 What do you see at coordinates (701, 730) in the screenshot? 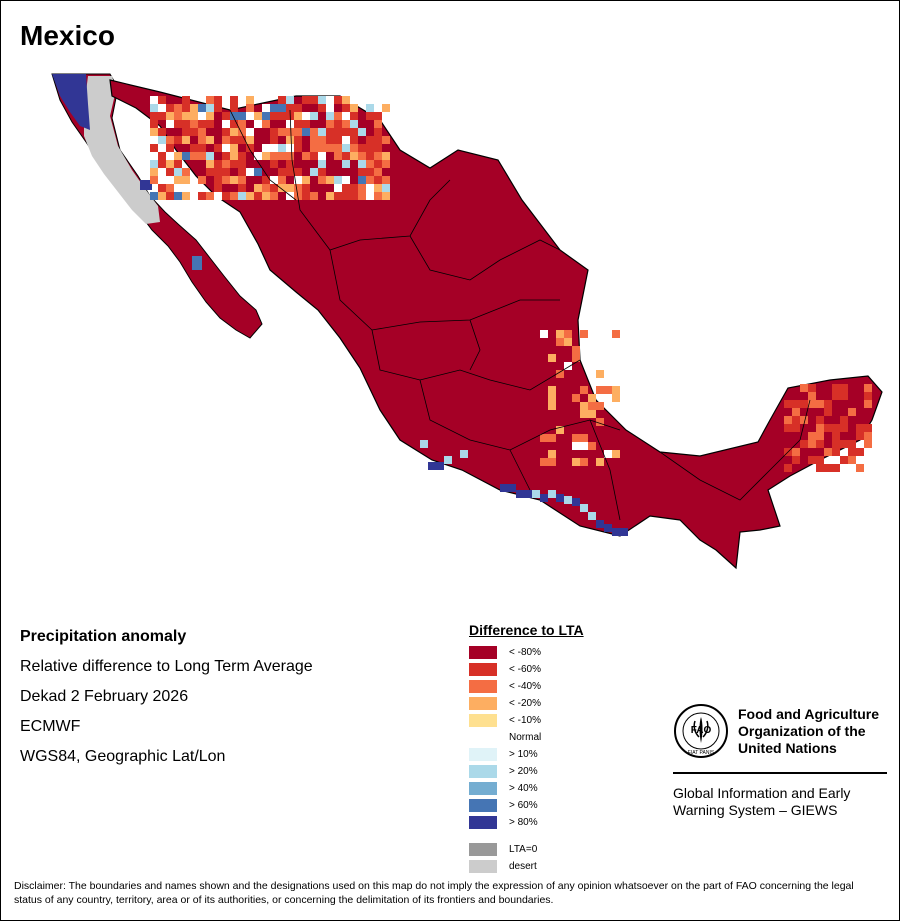
I see `fao-logo-text: FAO` at bounding box center [701, 730].